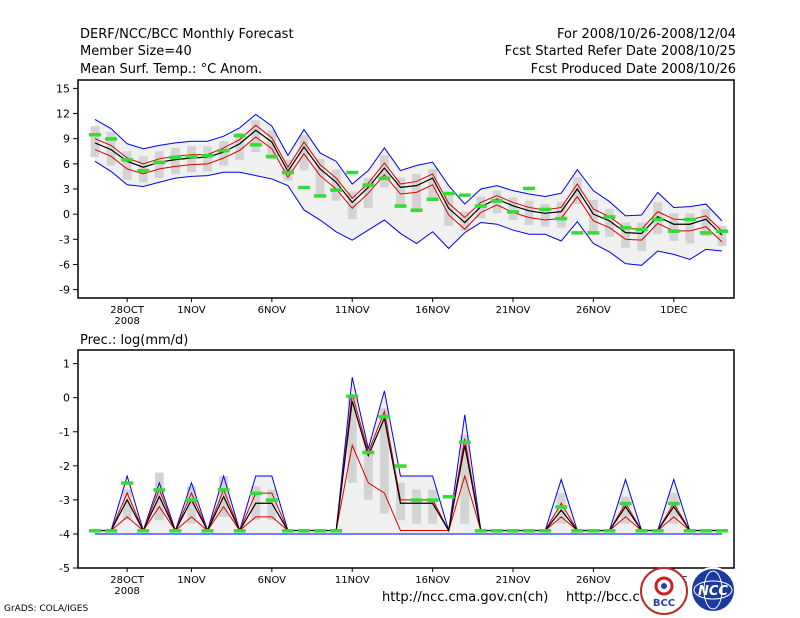 The image size is (800, 618). I want to click on y-tick-label: 6, so click(66, 164).